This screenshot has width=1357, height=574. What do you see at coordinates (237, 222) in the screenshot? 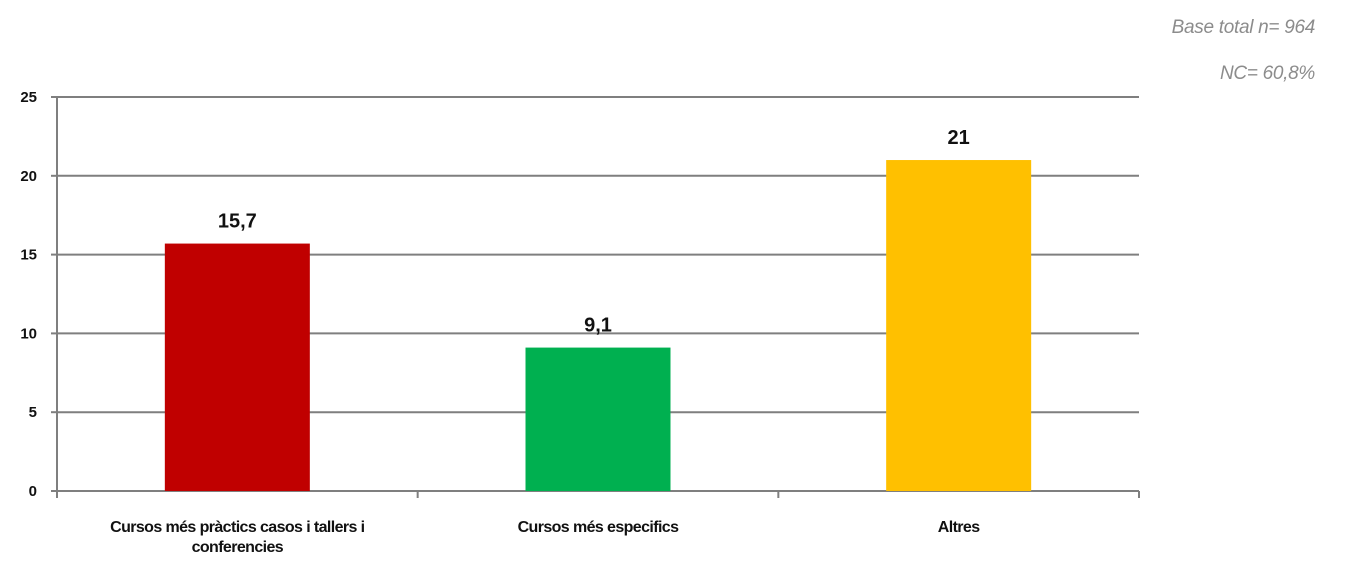
I see `data-label: 15,7` at bounding box center [237, 222].